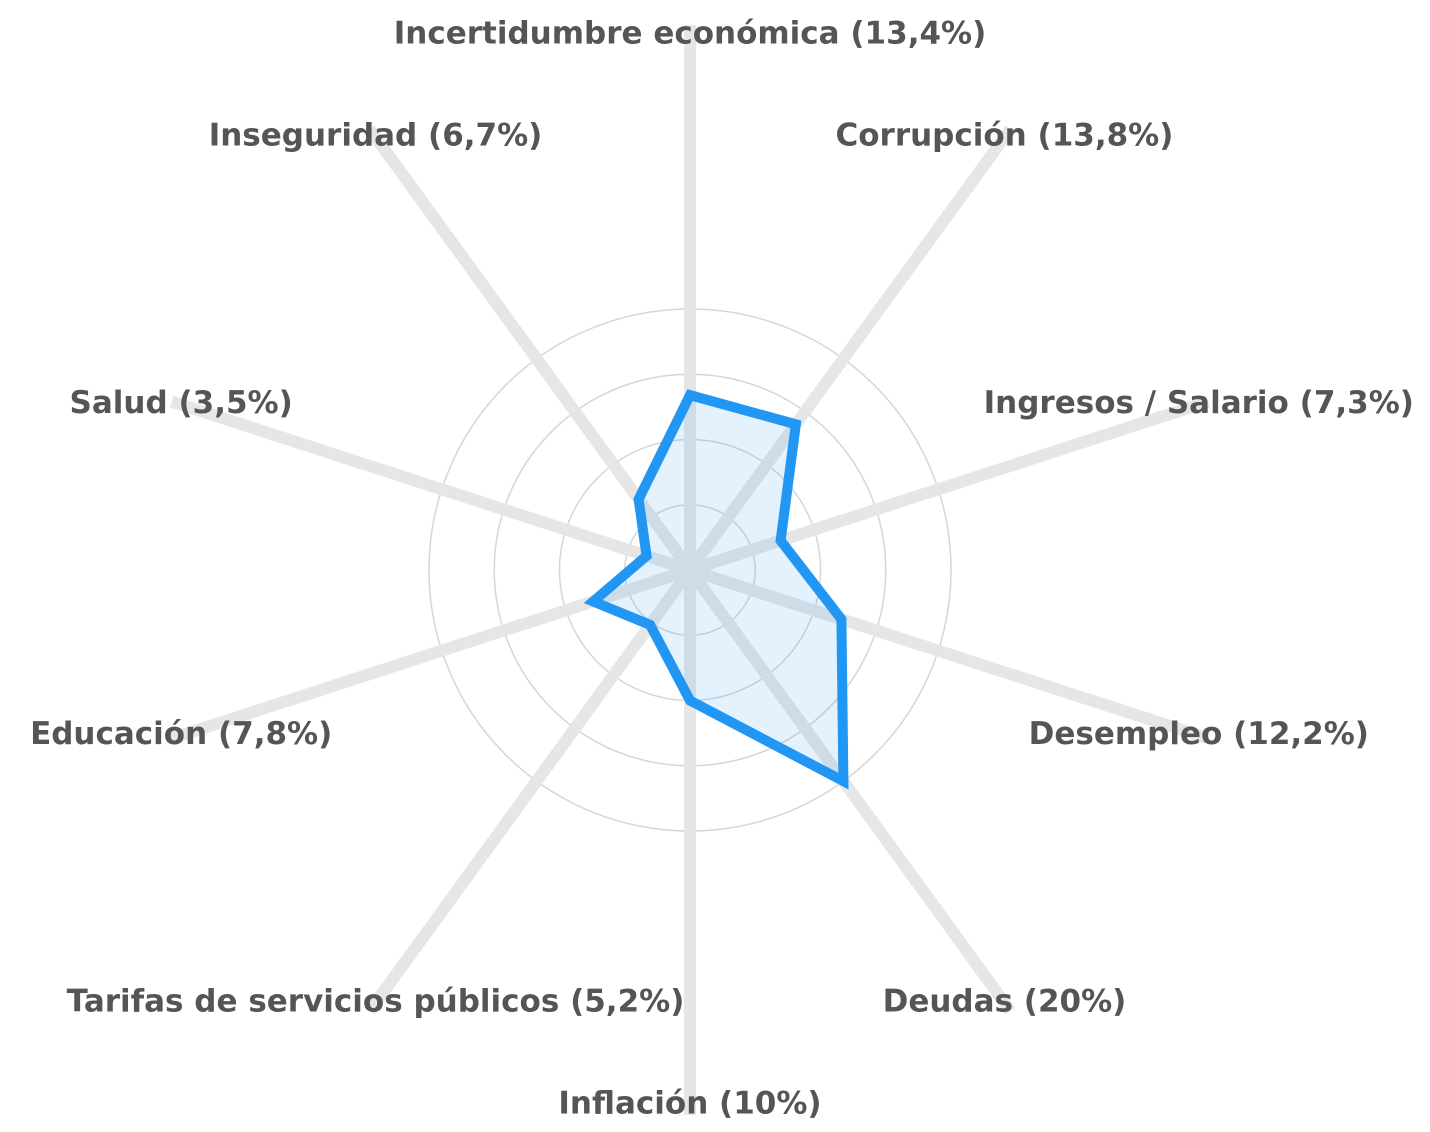 Image resolution: width=1430 pixels, height=1132 pixels. I want to click on radar-area, so click(716, 589).